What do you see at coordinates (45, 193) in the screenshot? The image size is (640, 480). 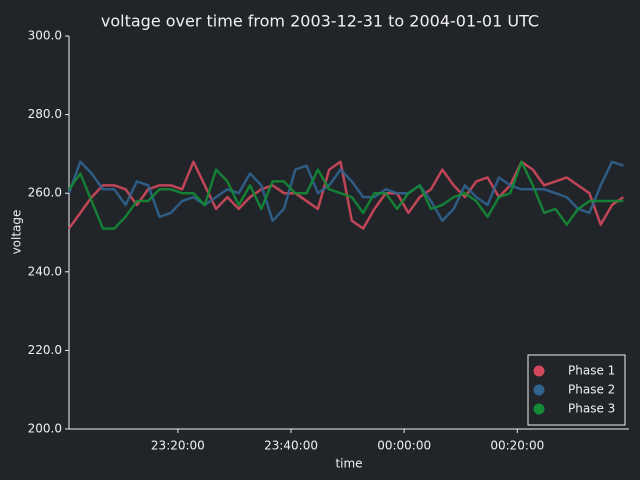 I see `y-tick-label: 260.0` at bounding box center [45, 193].